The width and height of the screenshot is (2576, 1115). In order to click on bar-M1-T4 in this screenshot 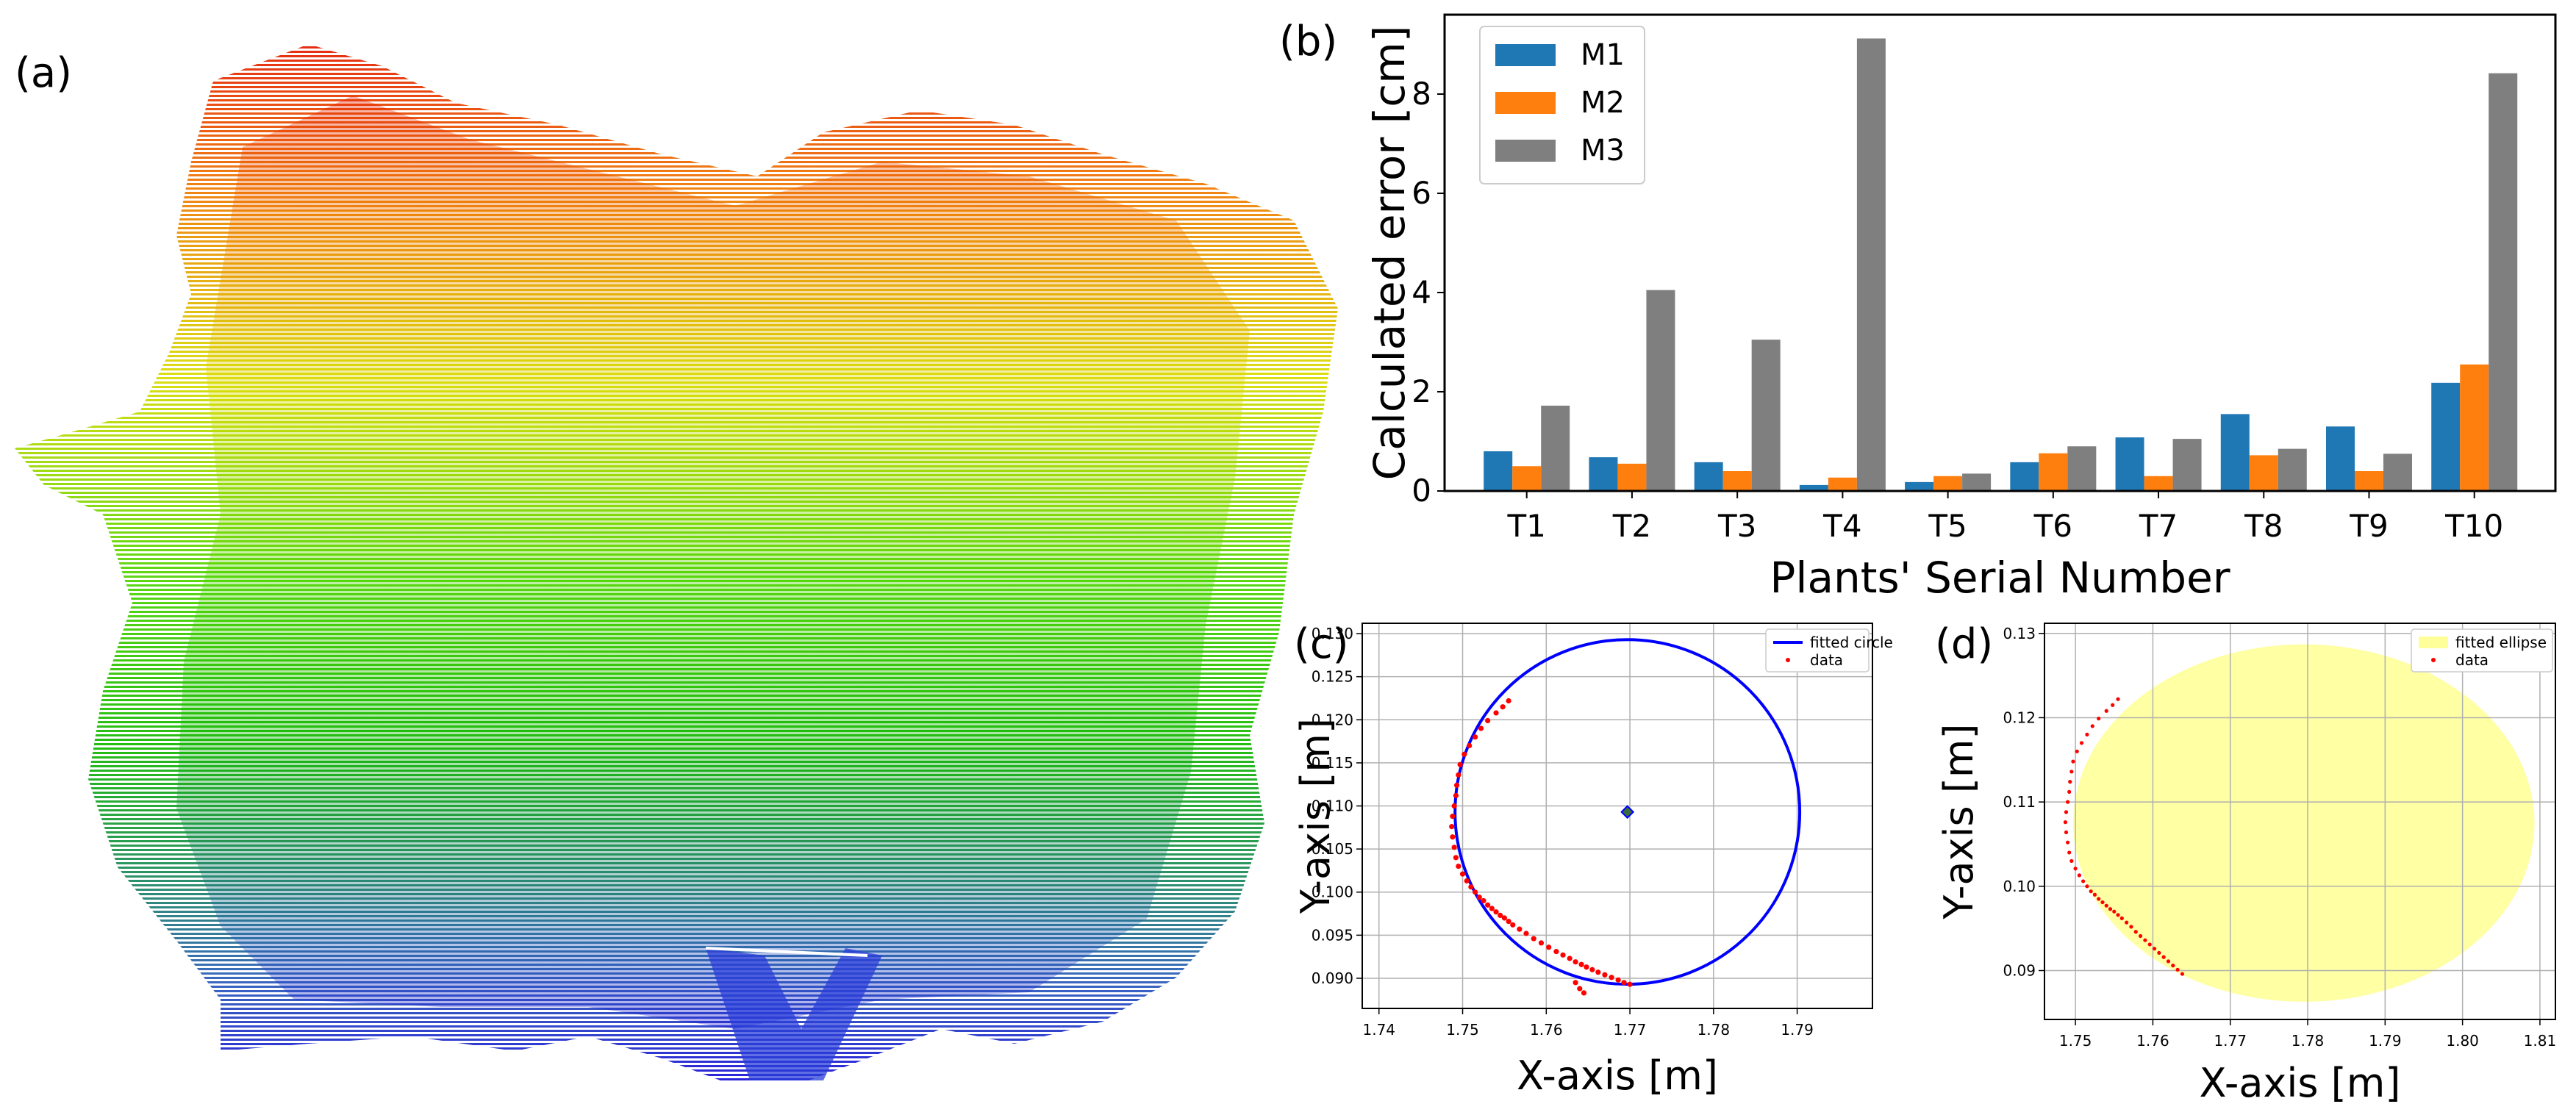, I will do `click(1814, 487)`.